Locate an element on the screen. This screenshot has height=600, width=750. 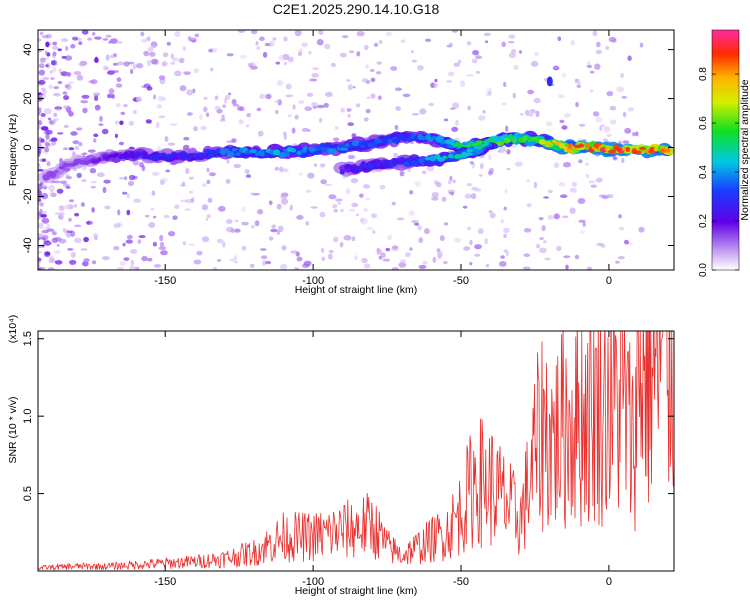
y-tick-label: -40 is located at coordinates (28, 246).